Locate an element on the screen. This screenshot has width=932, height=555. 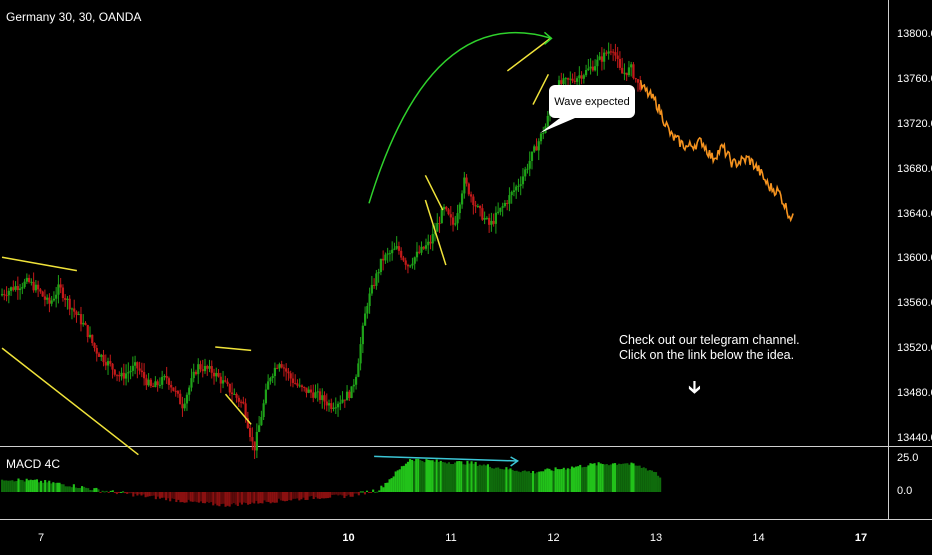
note-line-2: Click on the link below the idea. is located at coordinates (707, 355).